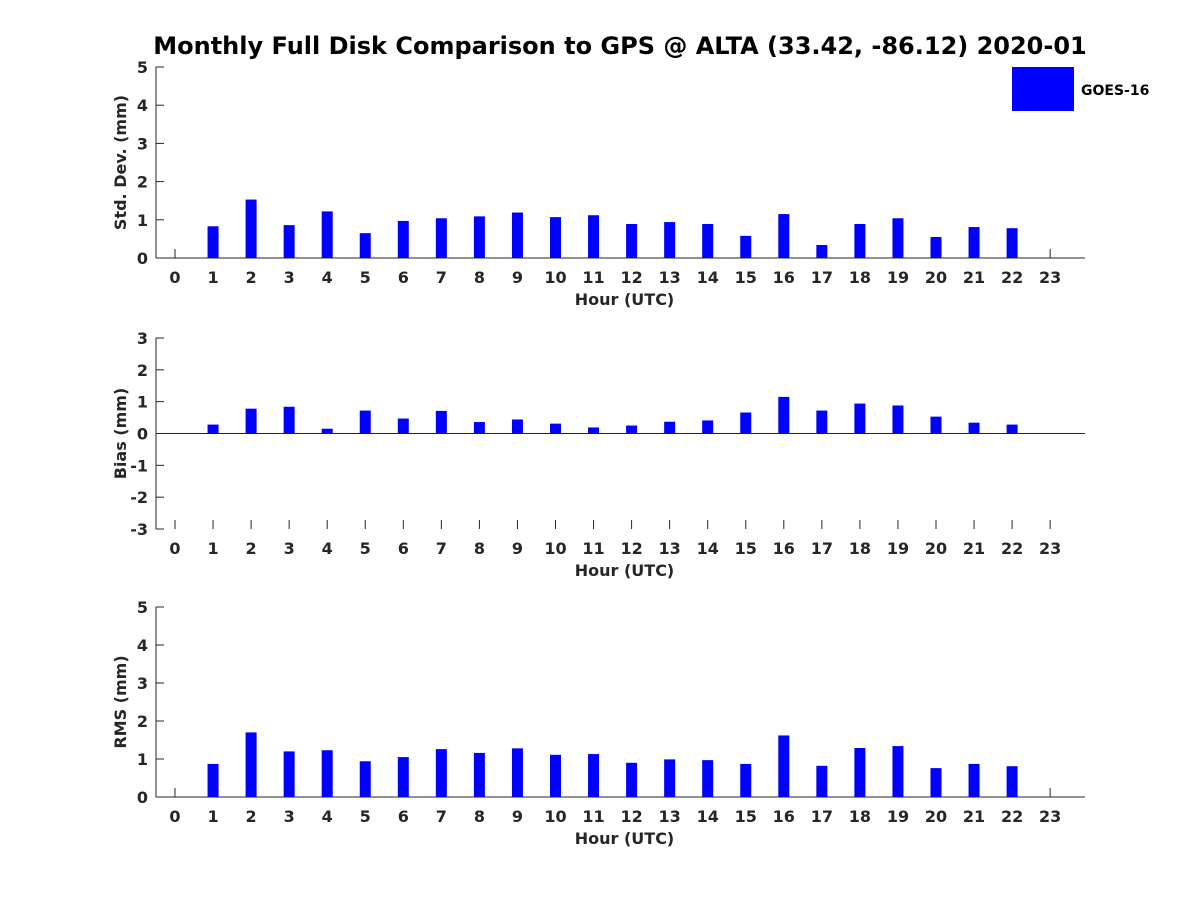 The image size is (1200, 904). I want to click on legend-label-goes-16: GOES-16, so click(1115, 91).